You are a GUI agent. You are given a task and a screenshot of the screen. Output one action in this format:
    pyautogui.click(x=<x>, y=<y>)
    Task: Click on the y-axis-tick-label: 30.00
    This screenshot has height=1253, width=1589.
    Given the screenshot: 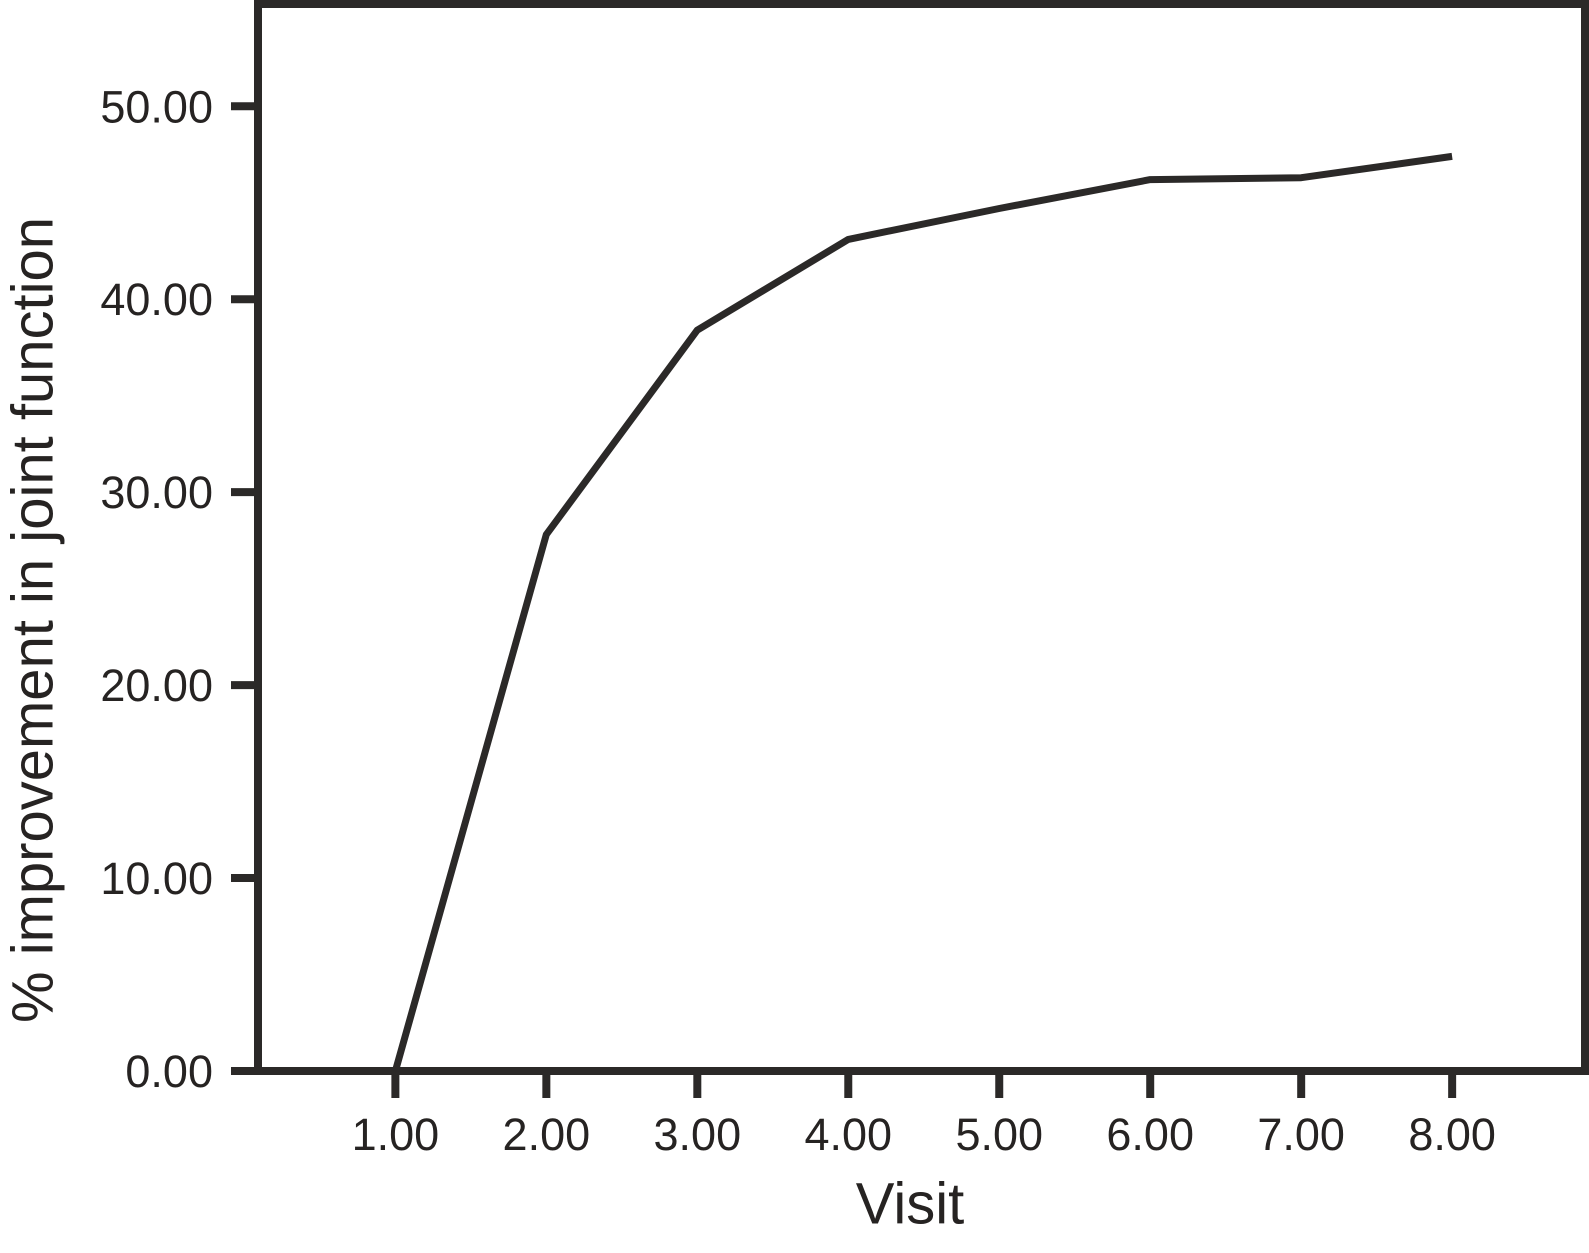 What is the action you would take?
    pyautogui.click(x=156, y=492)
    